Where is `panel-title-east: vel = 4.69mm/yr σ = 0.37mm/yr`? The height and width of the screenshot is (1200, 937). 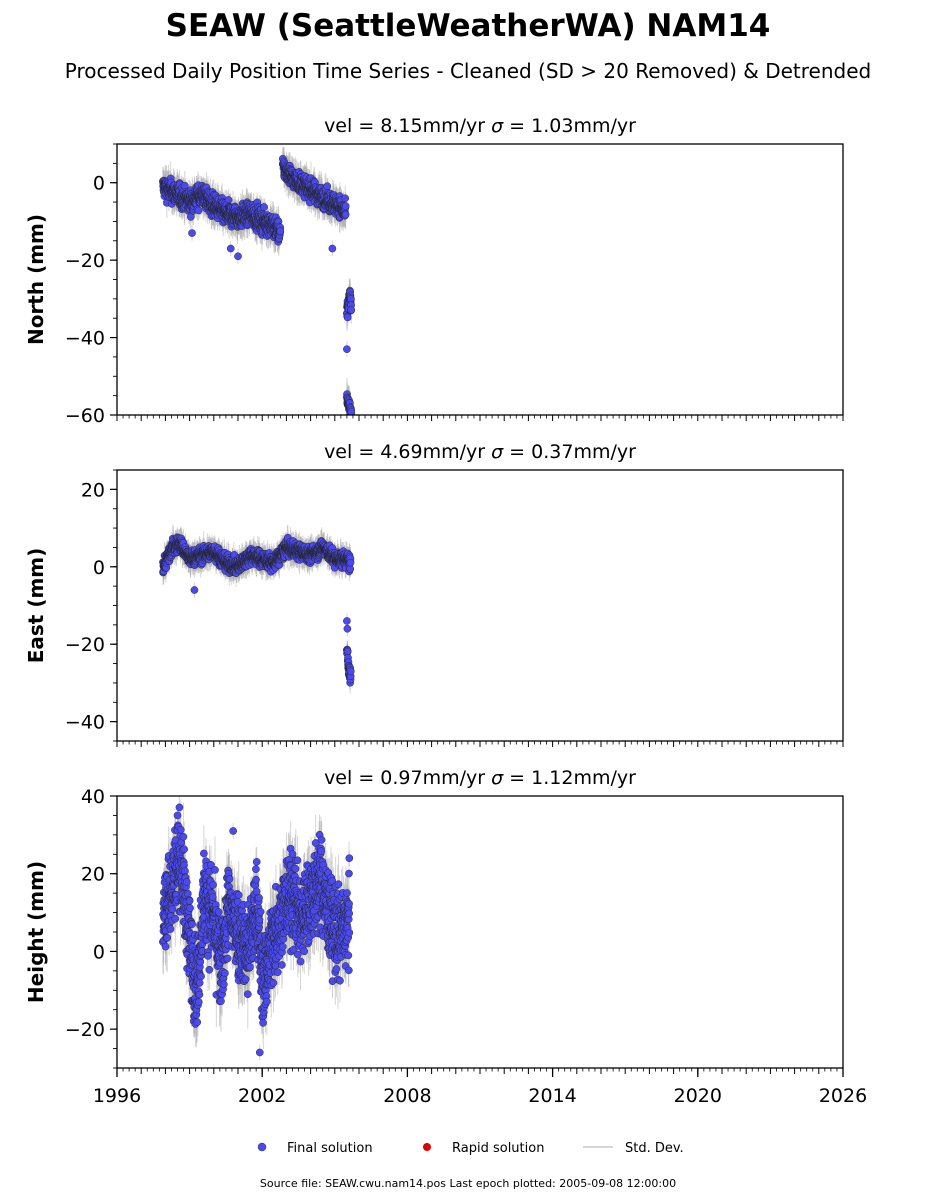
panel-title-east: vel = 4.69mm/yr σ = 0.37mm/yr is located at coordinates (480, 452).